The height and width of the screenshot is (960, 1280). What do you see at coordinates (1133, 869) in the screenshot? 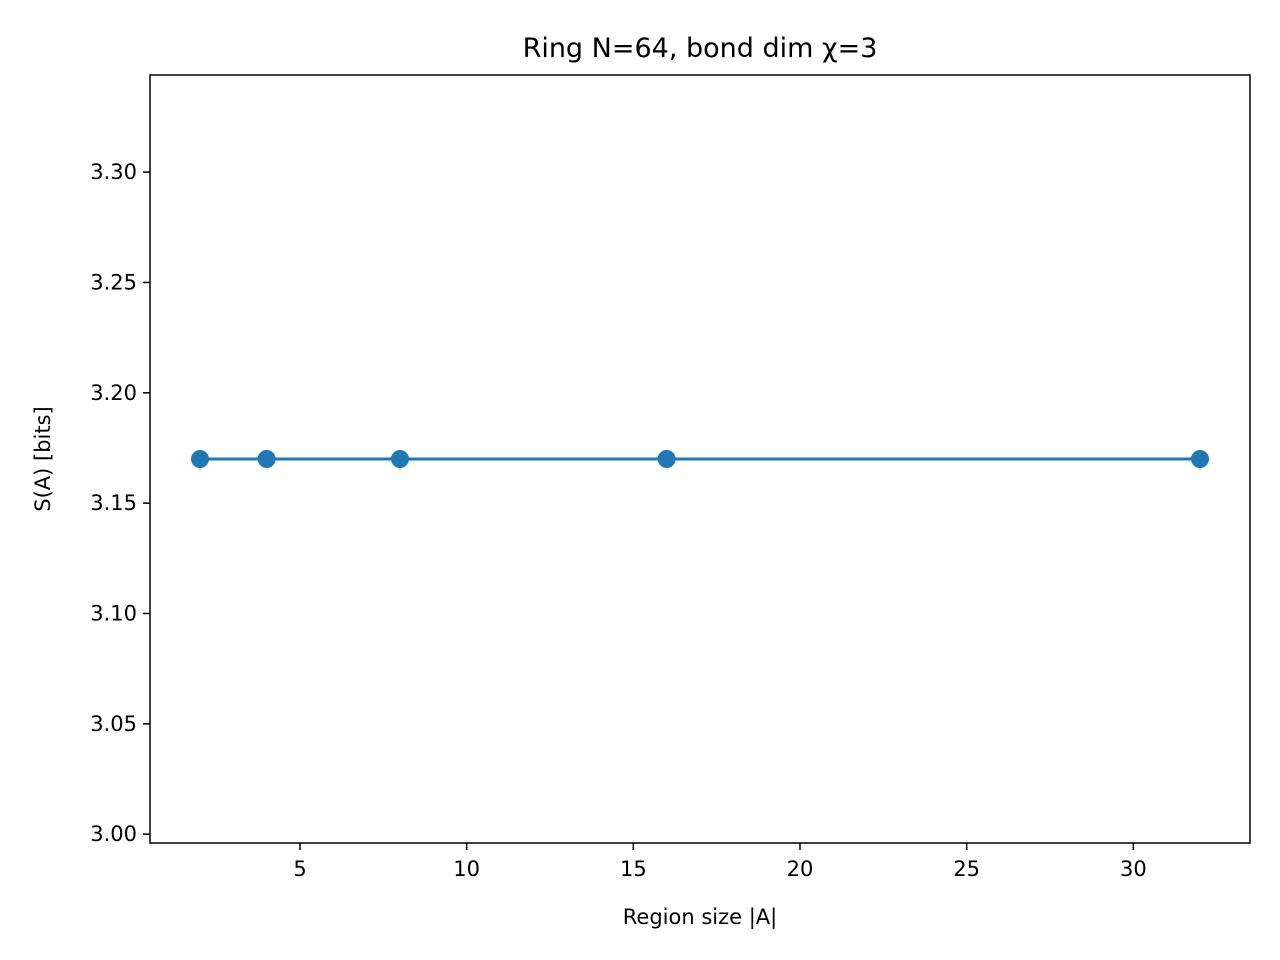
I see `x-tick-label: 30` at bounding box center [1133, 869].